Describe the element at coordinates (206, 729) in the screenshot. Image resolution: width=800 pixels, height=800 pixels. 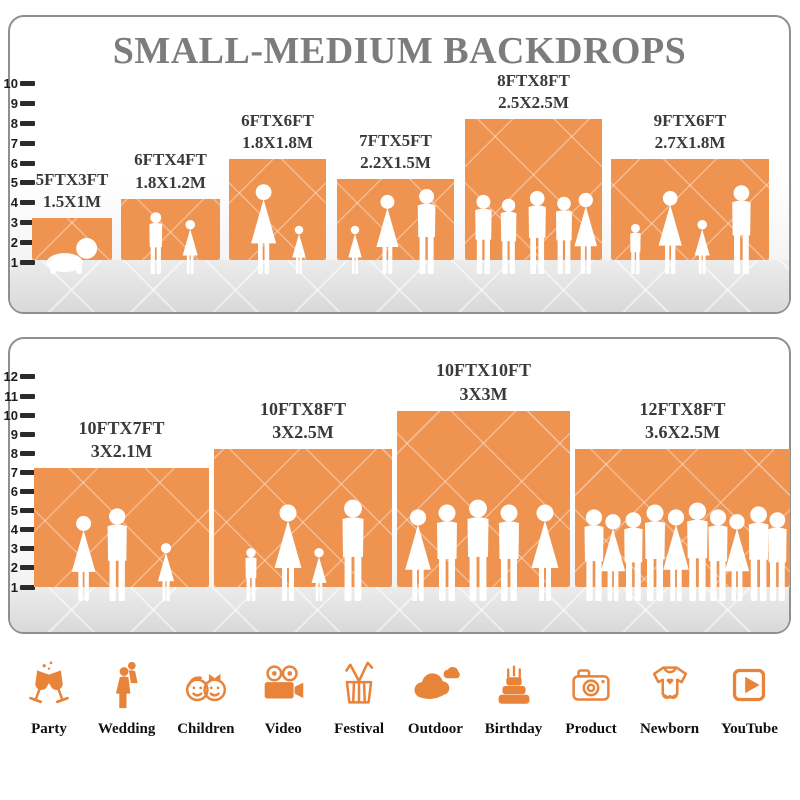
I see `category-label: Children` at that location.